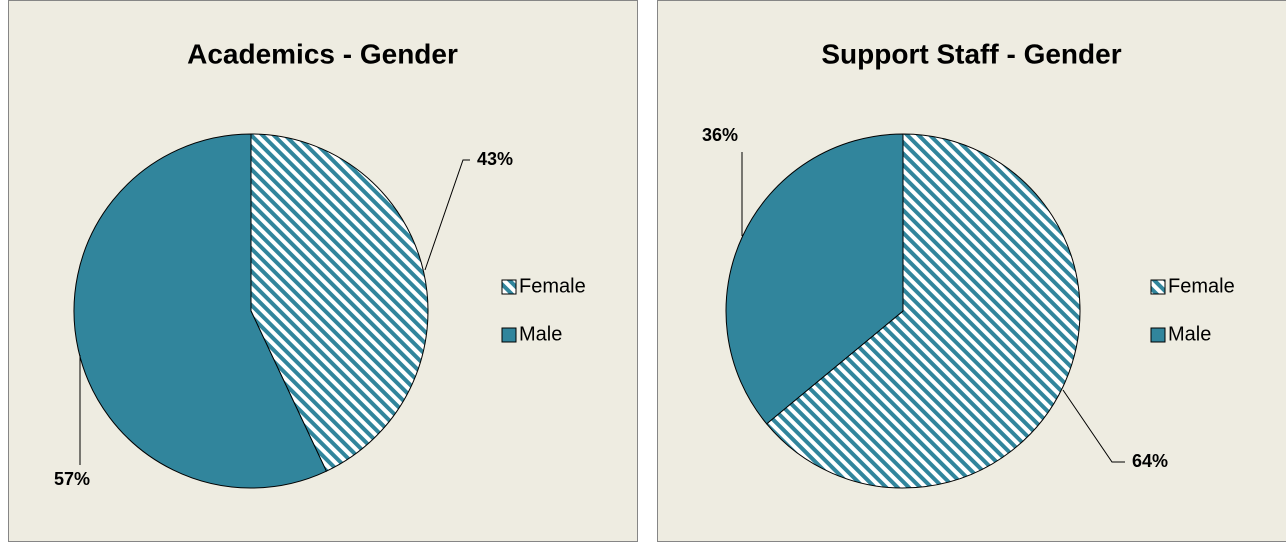  I want to click on data-label: 36%, so click(720, 135).